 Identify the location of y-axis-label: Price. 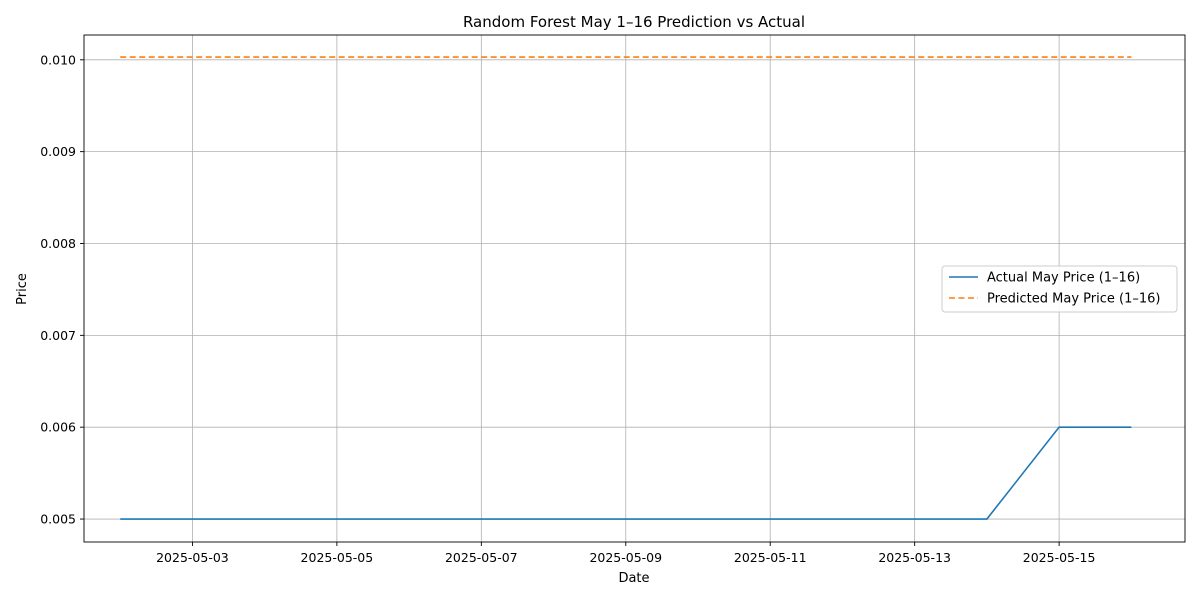
(22, 289).